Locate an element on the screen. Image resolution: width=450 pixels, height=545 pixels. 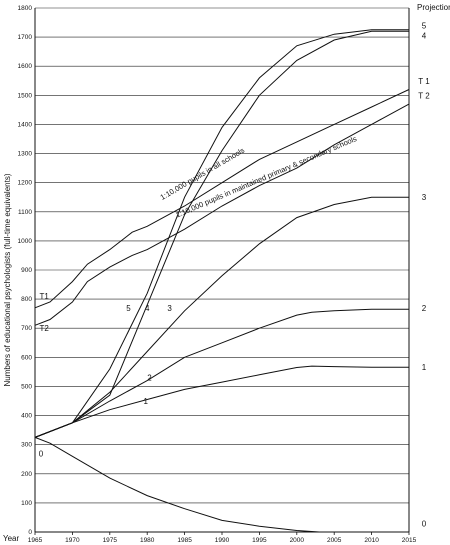
projection-label-4: 4 is located at coordinates (424, 36).